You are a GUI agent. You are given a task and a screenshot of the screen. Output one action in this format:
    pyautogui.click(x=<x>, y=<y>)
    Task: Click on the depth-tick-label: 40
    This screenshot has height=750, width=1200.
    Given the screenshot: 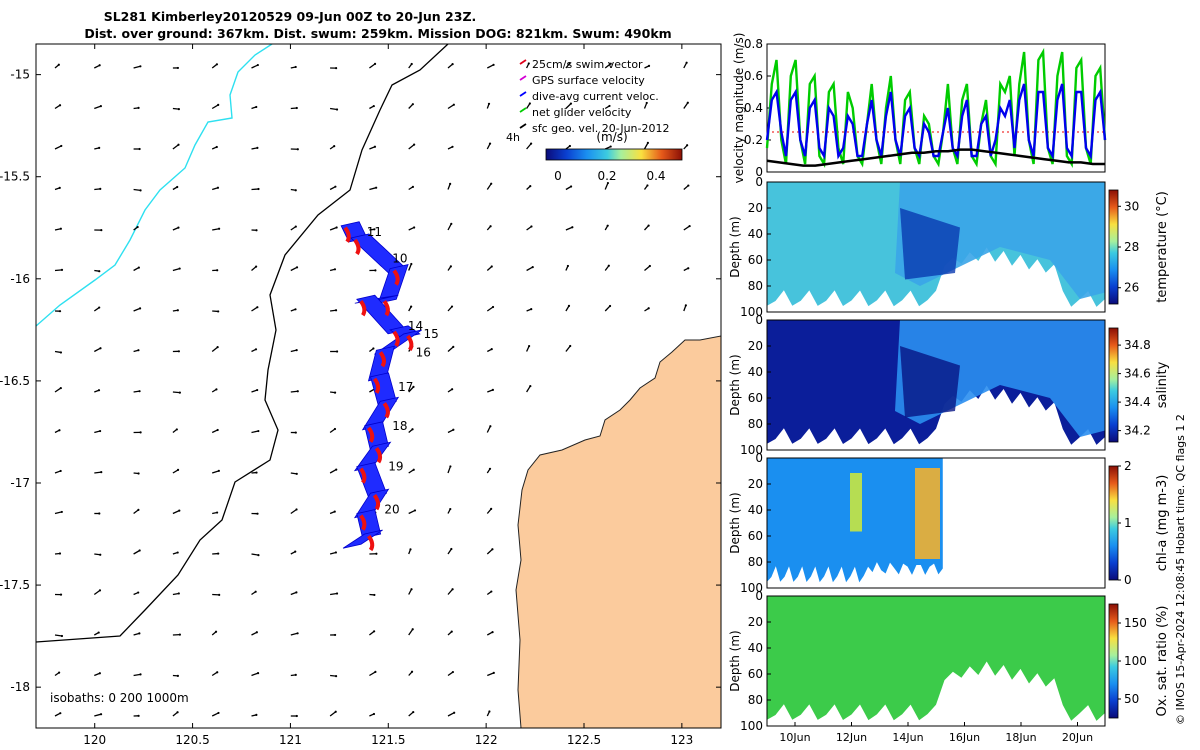 What is the action you would take?
    pyautogui.click(x=755, y=648)
    